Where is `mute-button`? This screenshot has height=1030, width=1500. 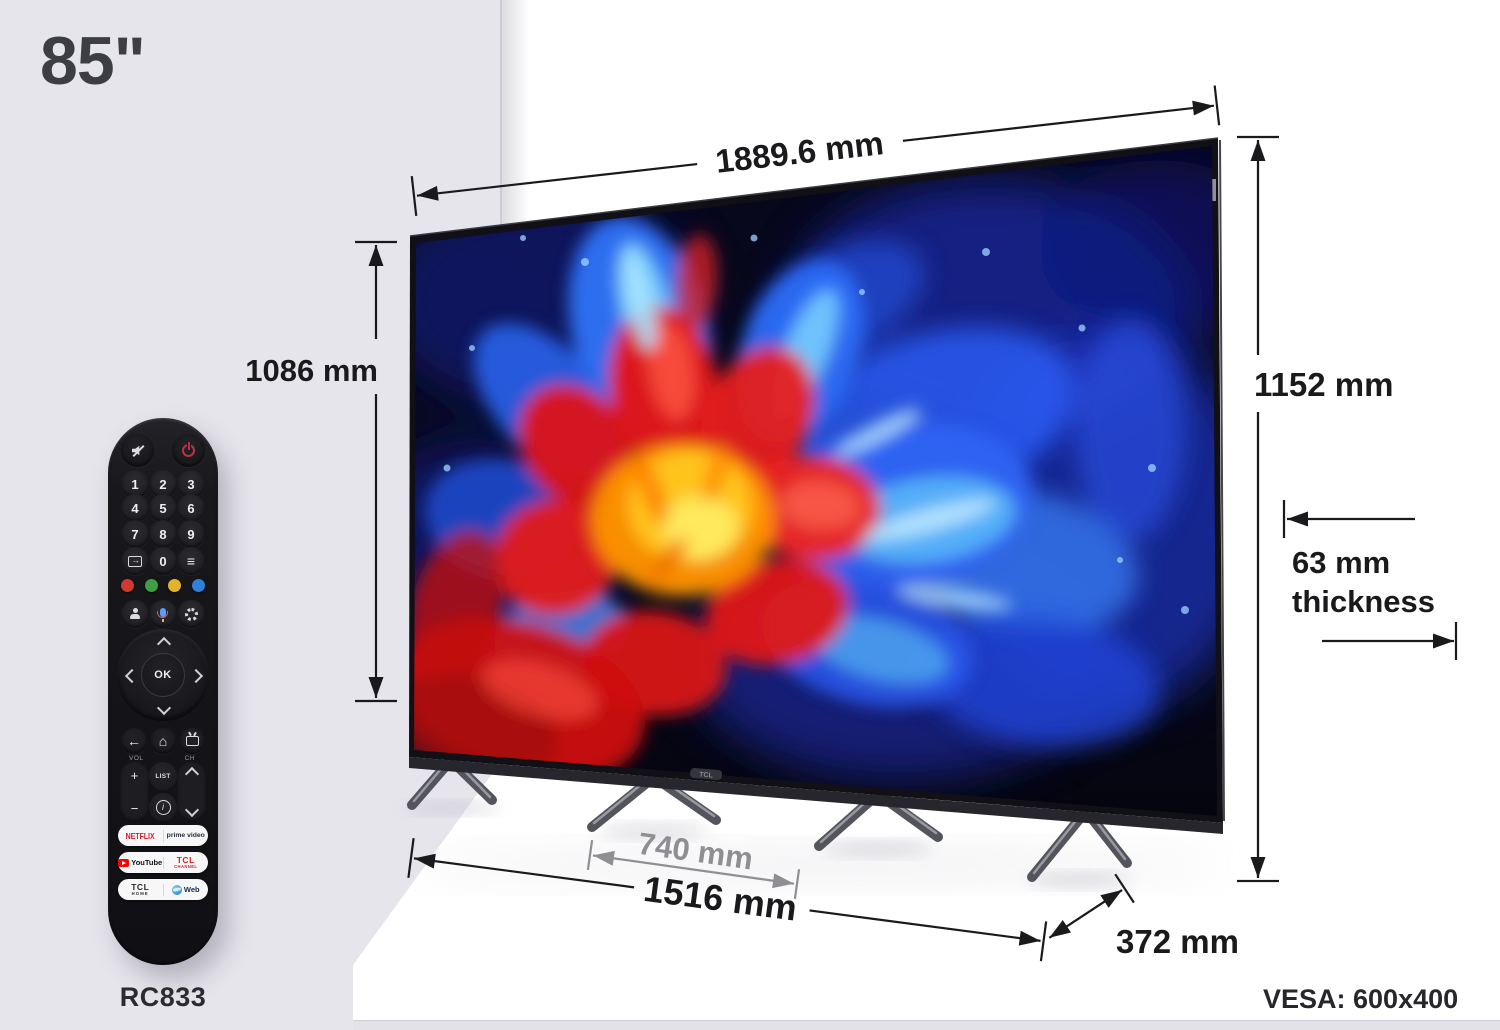
mute-button is located at coordinates (137, 450).